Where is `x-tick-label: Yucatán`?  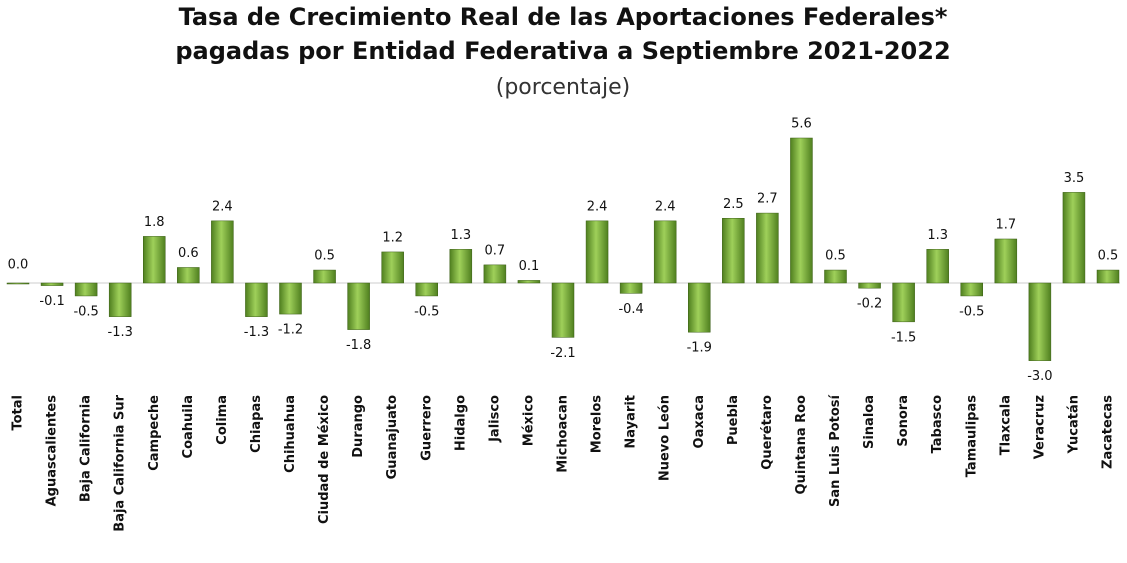
x-tick-label: Yucatán is located at coordinates (1073, 424).